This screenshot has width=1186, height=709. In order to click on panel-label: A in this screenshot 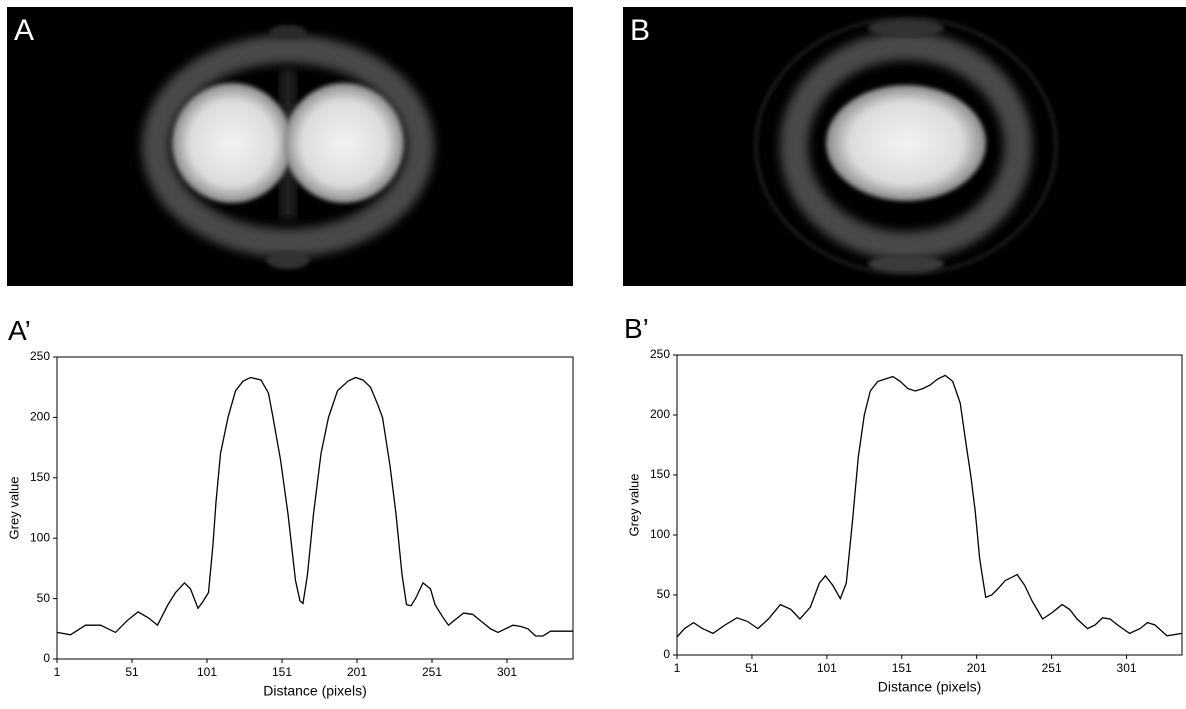, I will do `click(24, 30)`.